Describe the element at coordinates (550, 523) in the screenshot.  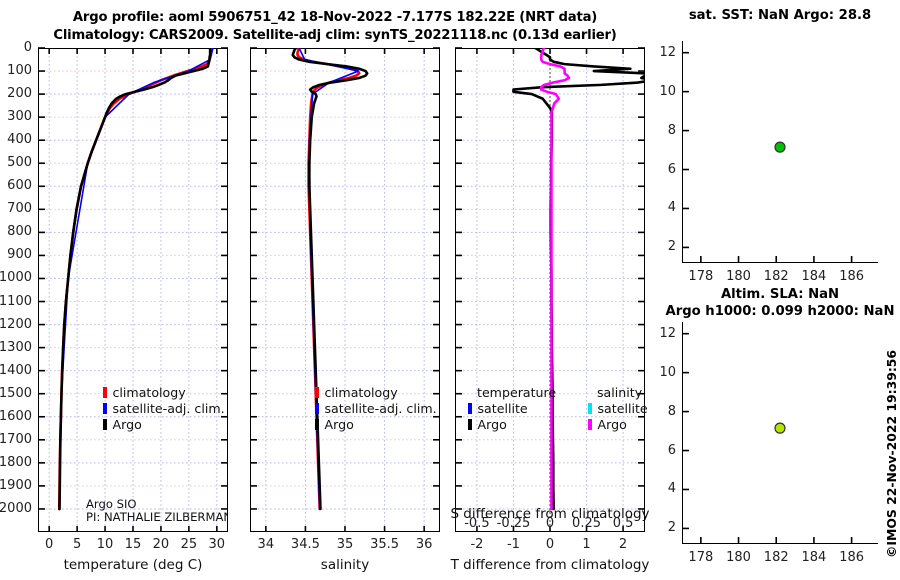
I see `x-tick-label-top: 0` at that location.